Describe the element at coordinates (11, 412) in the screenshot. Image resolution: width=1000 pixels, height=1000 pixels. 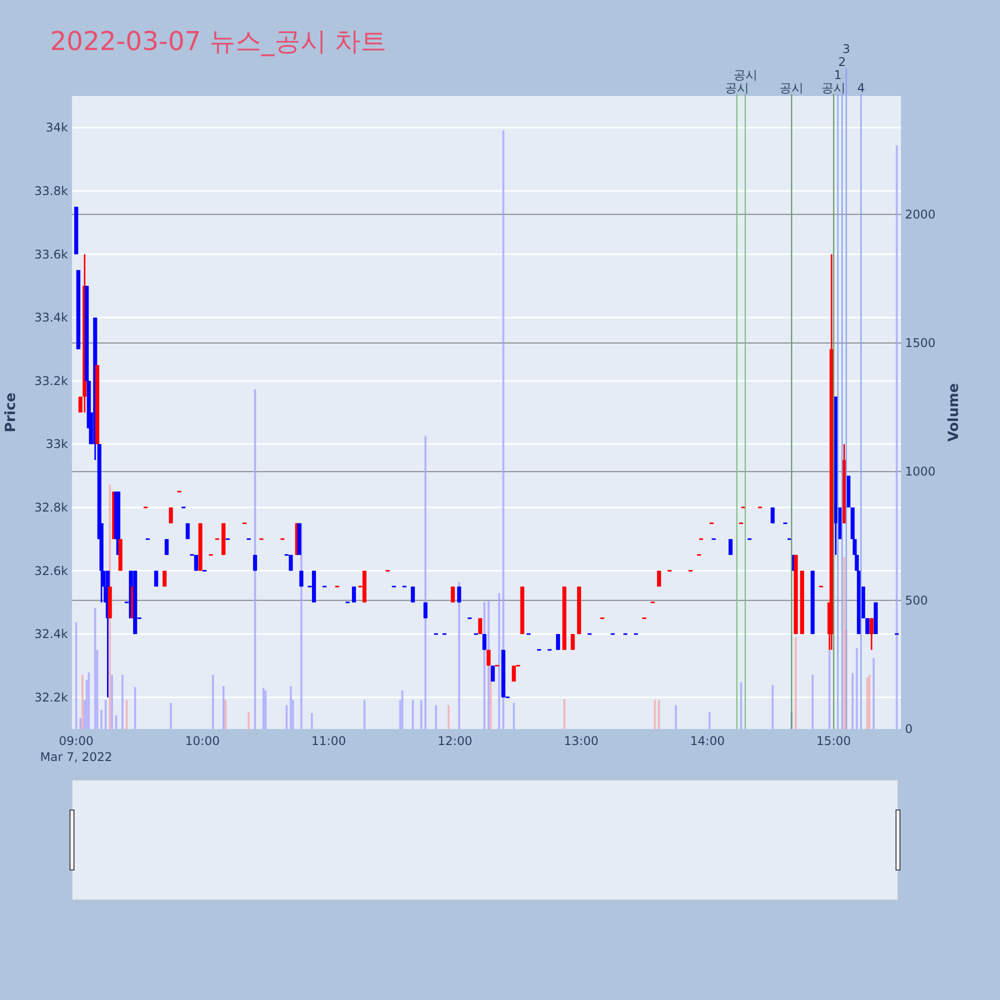
I see `y-axis-title: Price` at that location.